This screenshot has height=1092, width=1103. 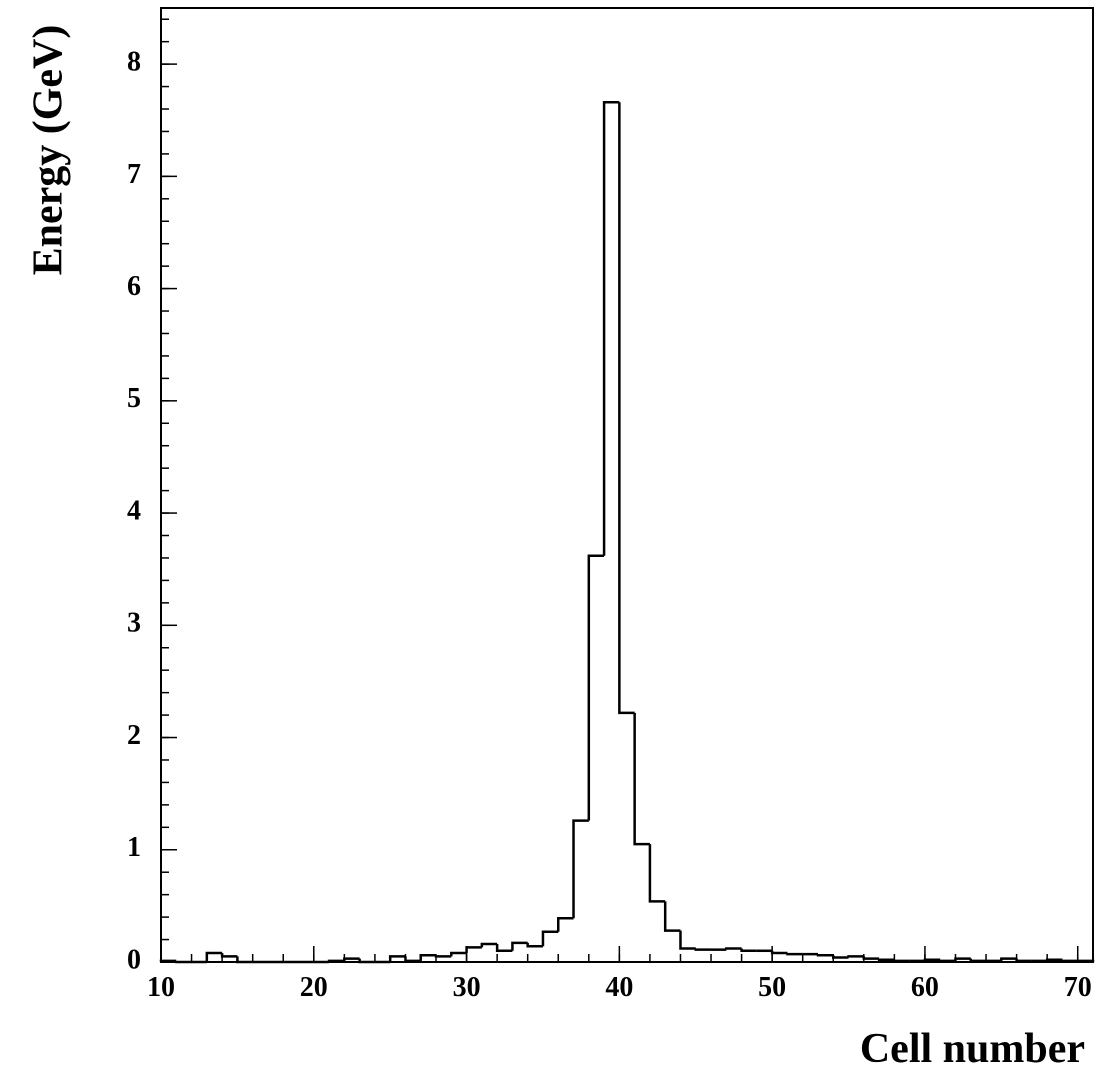 I want to click on x-tick-label: 50, so click(x=772, y=987).